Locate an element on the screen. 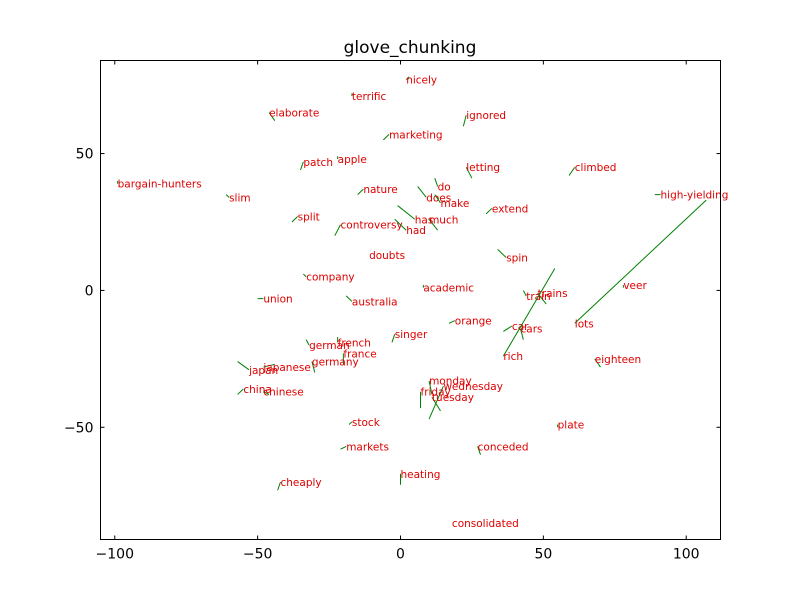  word-label: rich is located at coordinates (513, 357).